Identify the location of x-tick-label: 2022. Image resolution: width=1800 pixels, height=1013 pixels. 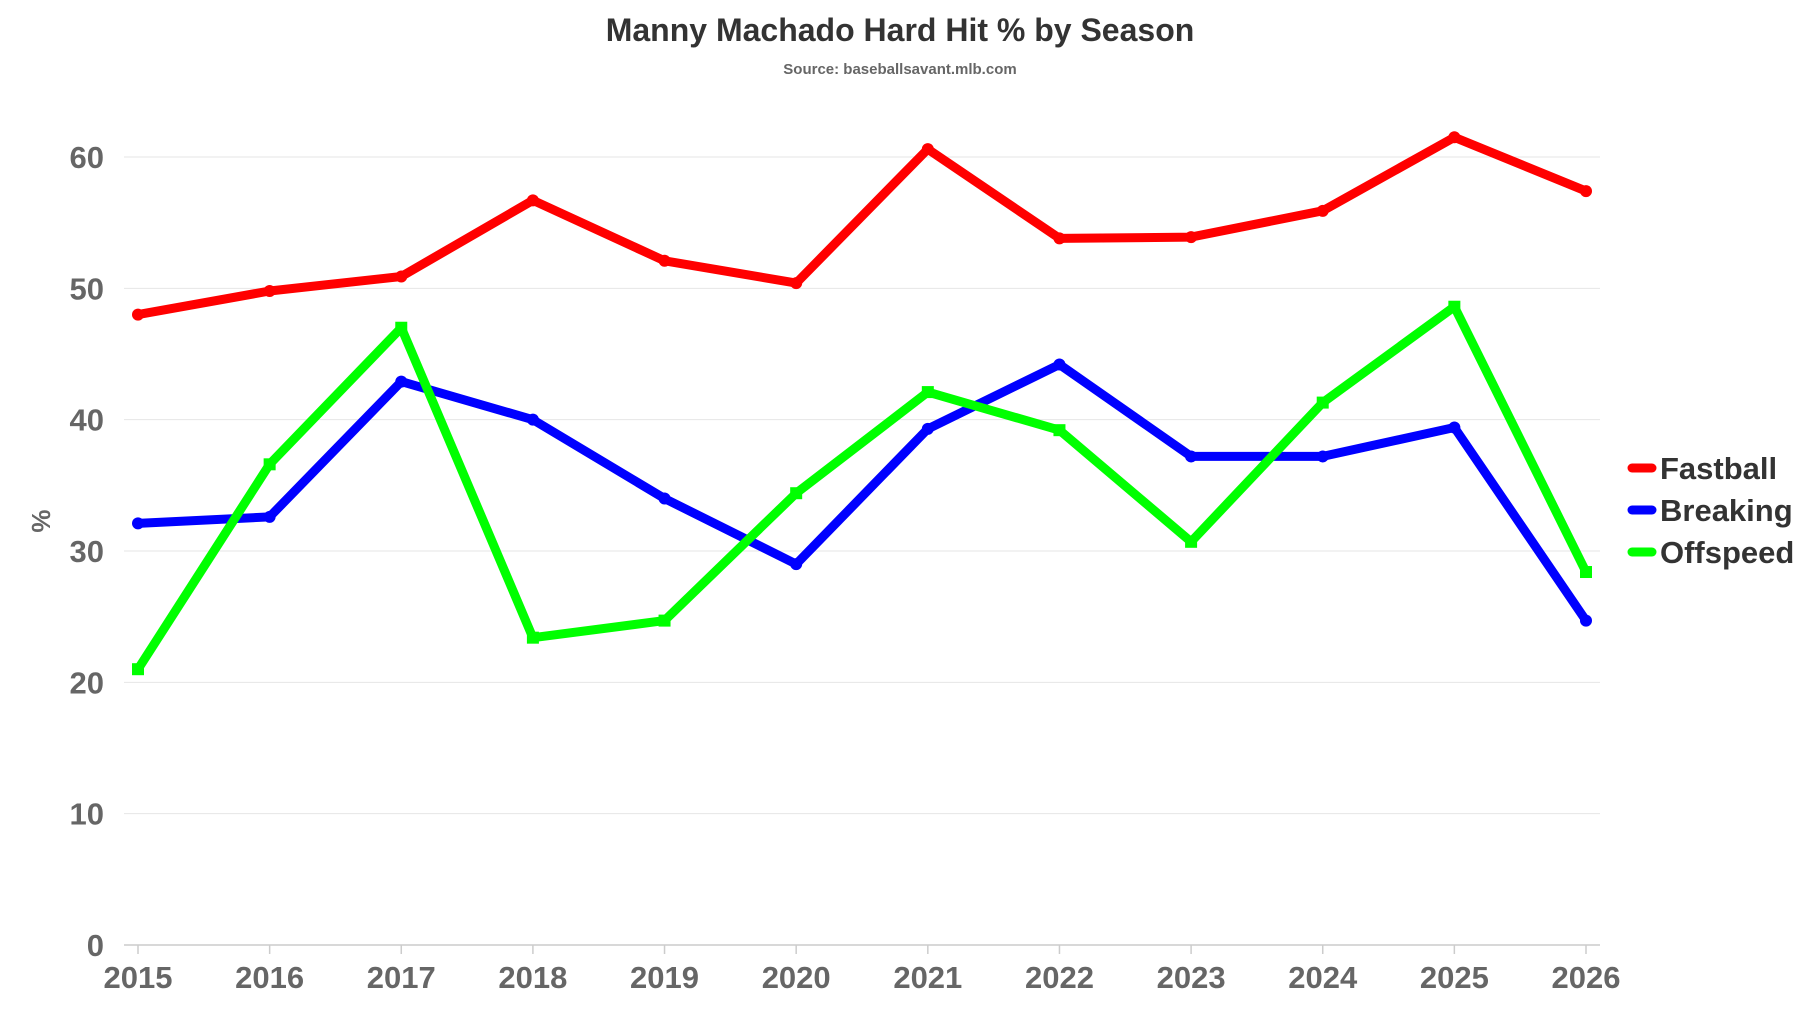
(1059, 977).